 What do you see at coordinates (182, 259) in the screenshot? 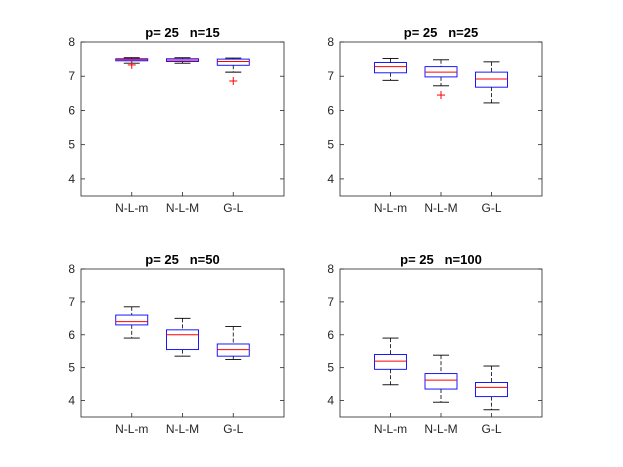
I see `subplot-title: p= 25 n=50` at bounding box center [182, 259].